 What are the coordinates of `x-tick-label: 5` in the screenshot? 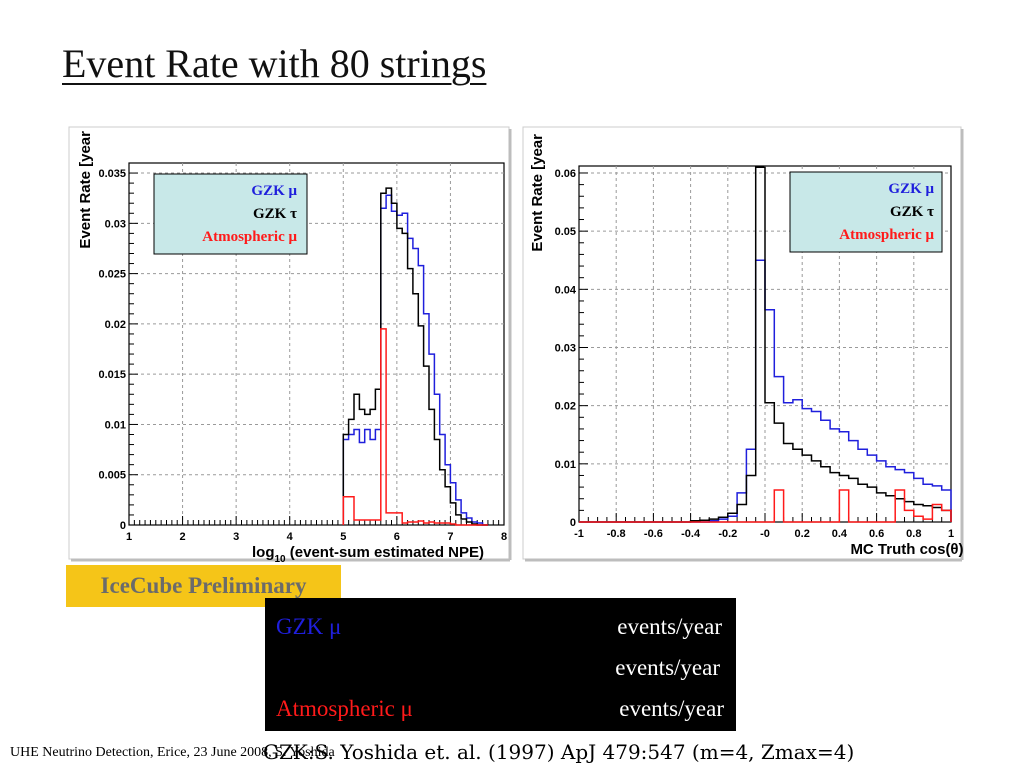 It's located at (343, 537).